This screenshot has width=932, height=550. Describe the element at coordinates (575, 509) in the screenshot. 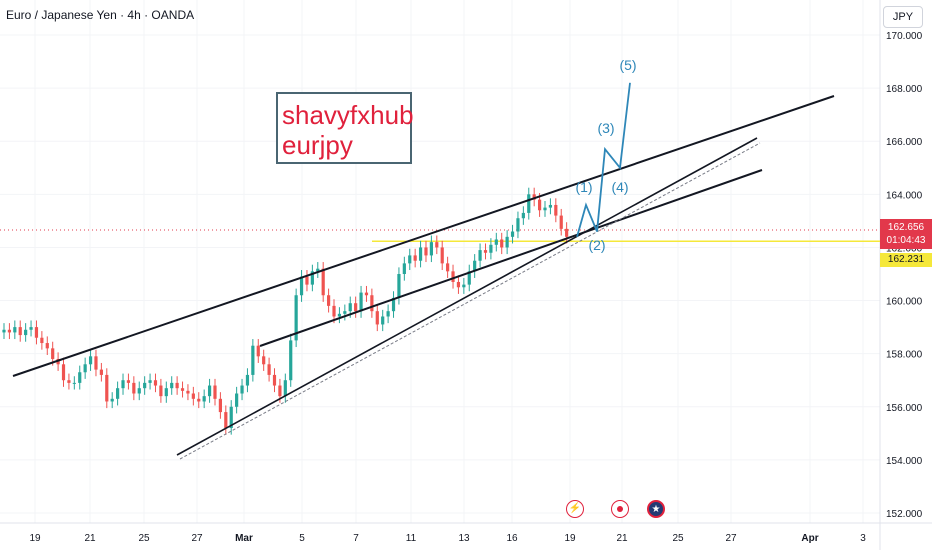

I see `lightning-icon: ⚡` at that location.